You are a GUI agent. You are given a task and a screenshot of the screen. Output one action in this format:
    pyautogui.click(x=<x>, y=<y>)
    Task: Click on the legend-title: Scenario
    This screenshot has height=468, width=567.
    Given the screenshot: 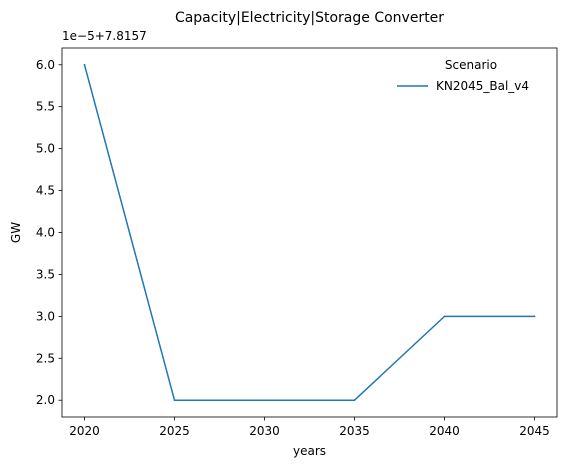 What is the action you would take?
    pyautogui.click(x=471, y=65)
    